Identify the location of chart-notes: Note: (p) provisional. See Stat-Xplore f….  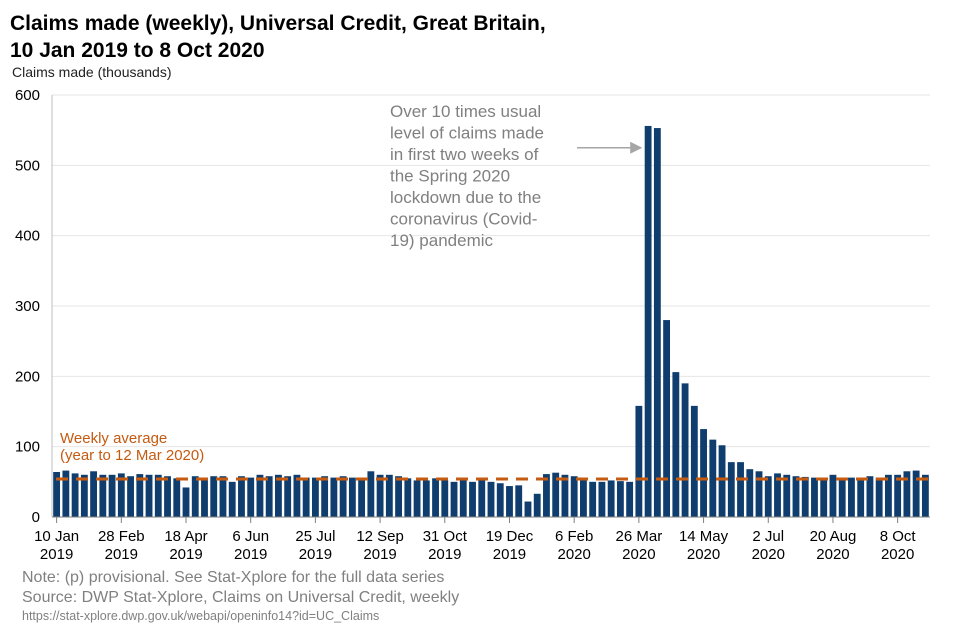
(240, 596).